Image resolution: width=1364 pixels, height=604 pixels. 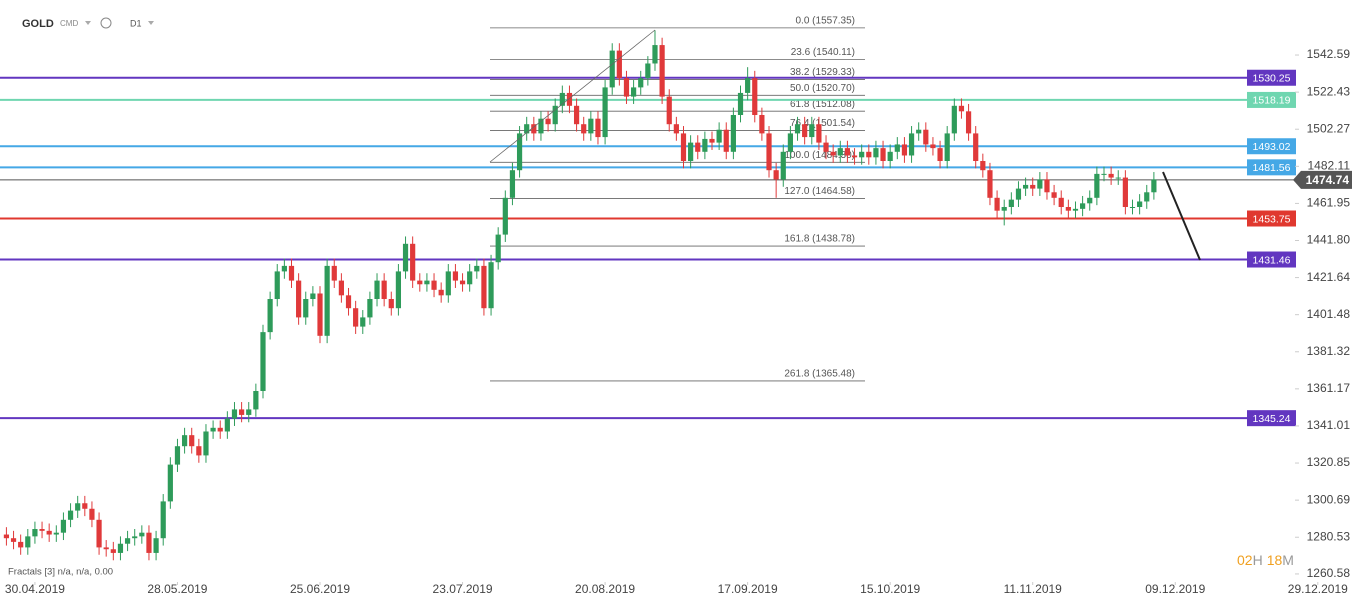 What do you see at coordinates (88, 23) in the screenshot?
I see `symbol-dropdown` at bounding box center [88, 23].